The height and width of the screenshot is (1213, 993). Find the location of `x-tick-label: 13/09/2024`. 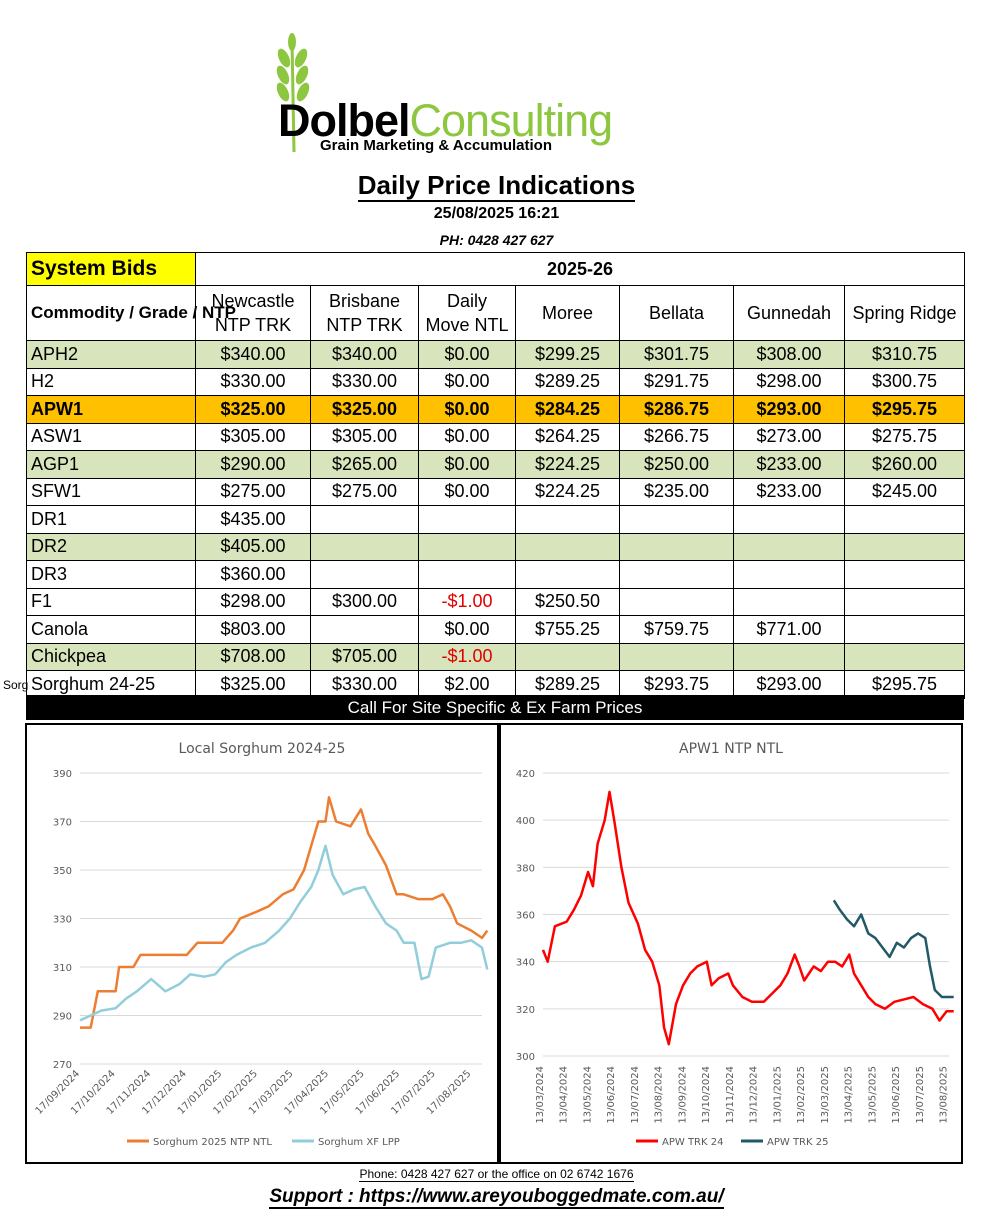

x-tick-label: 13/09/2024 is located at coordinates (682, 1095).